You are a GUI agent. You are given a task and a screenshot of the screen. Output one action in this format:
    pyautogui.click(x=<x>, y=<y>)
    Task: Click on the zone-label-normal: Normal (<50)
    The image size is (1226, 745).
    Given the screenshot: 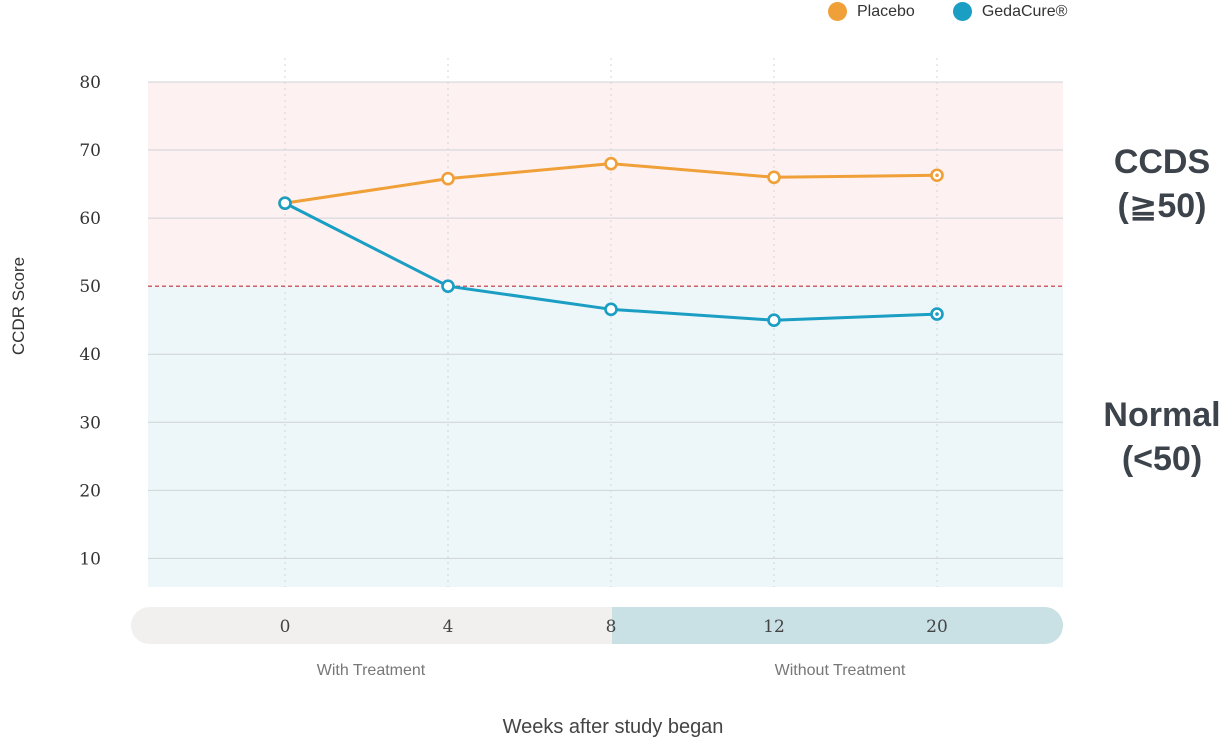 What is the action you would take?
    pyautogui.click(x=1160, y=437)
    